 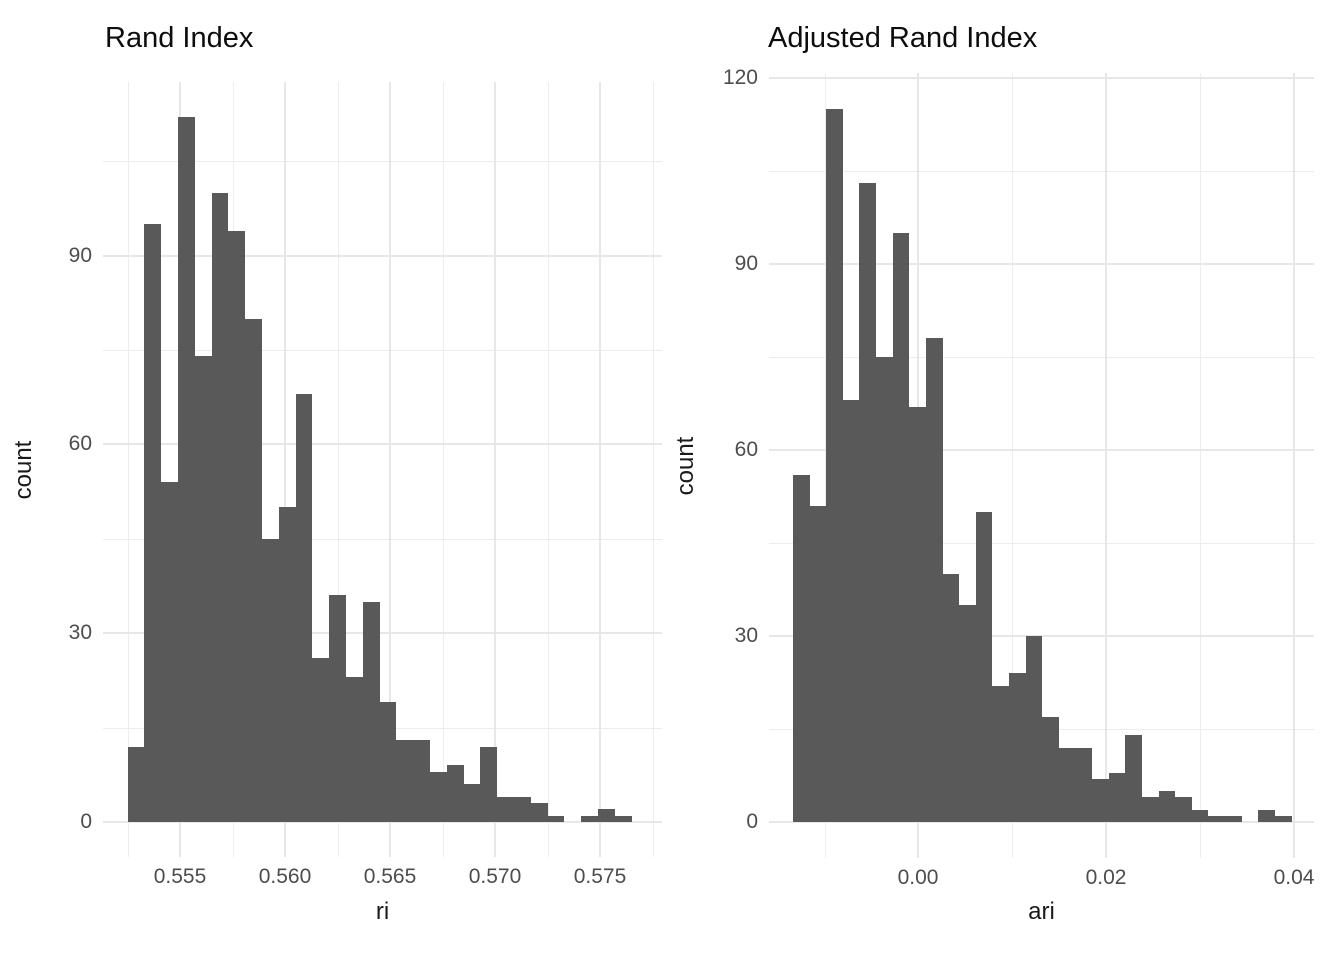 What do you see at coordinates (685, 466) in the screenshot?
I see `y-axis-title-count-right: count` at bounding box center [685, 466].